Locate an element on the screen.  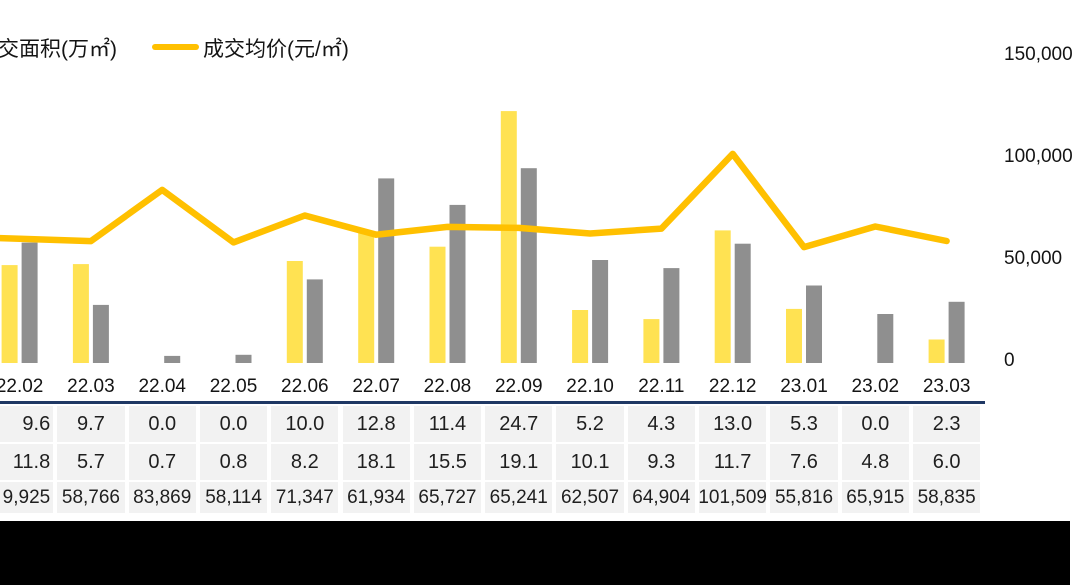
table-cell-23.02-r1: 0.0 is located at coordinates (875, 424).